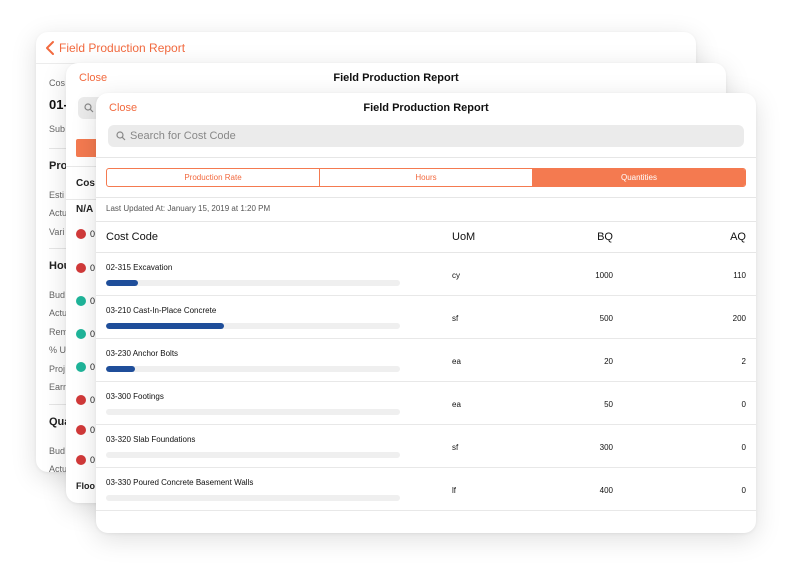 The image size is (792, 572). I want to click on middle-card-title: Field Production Report, so click(396, 78).